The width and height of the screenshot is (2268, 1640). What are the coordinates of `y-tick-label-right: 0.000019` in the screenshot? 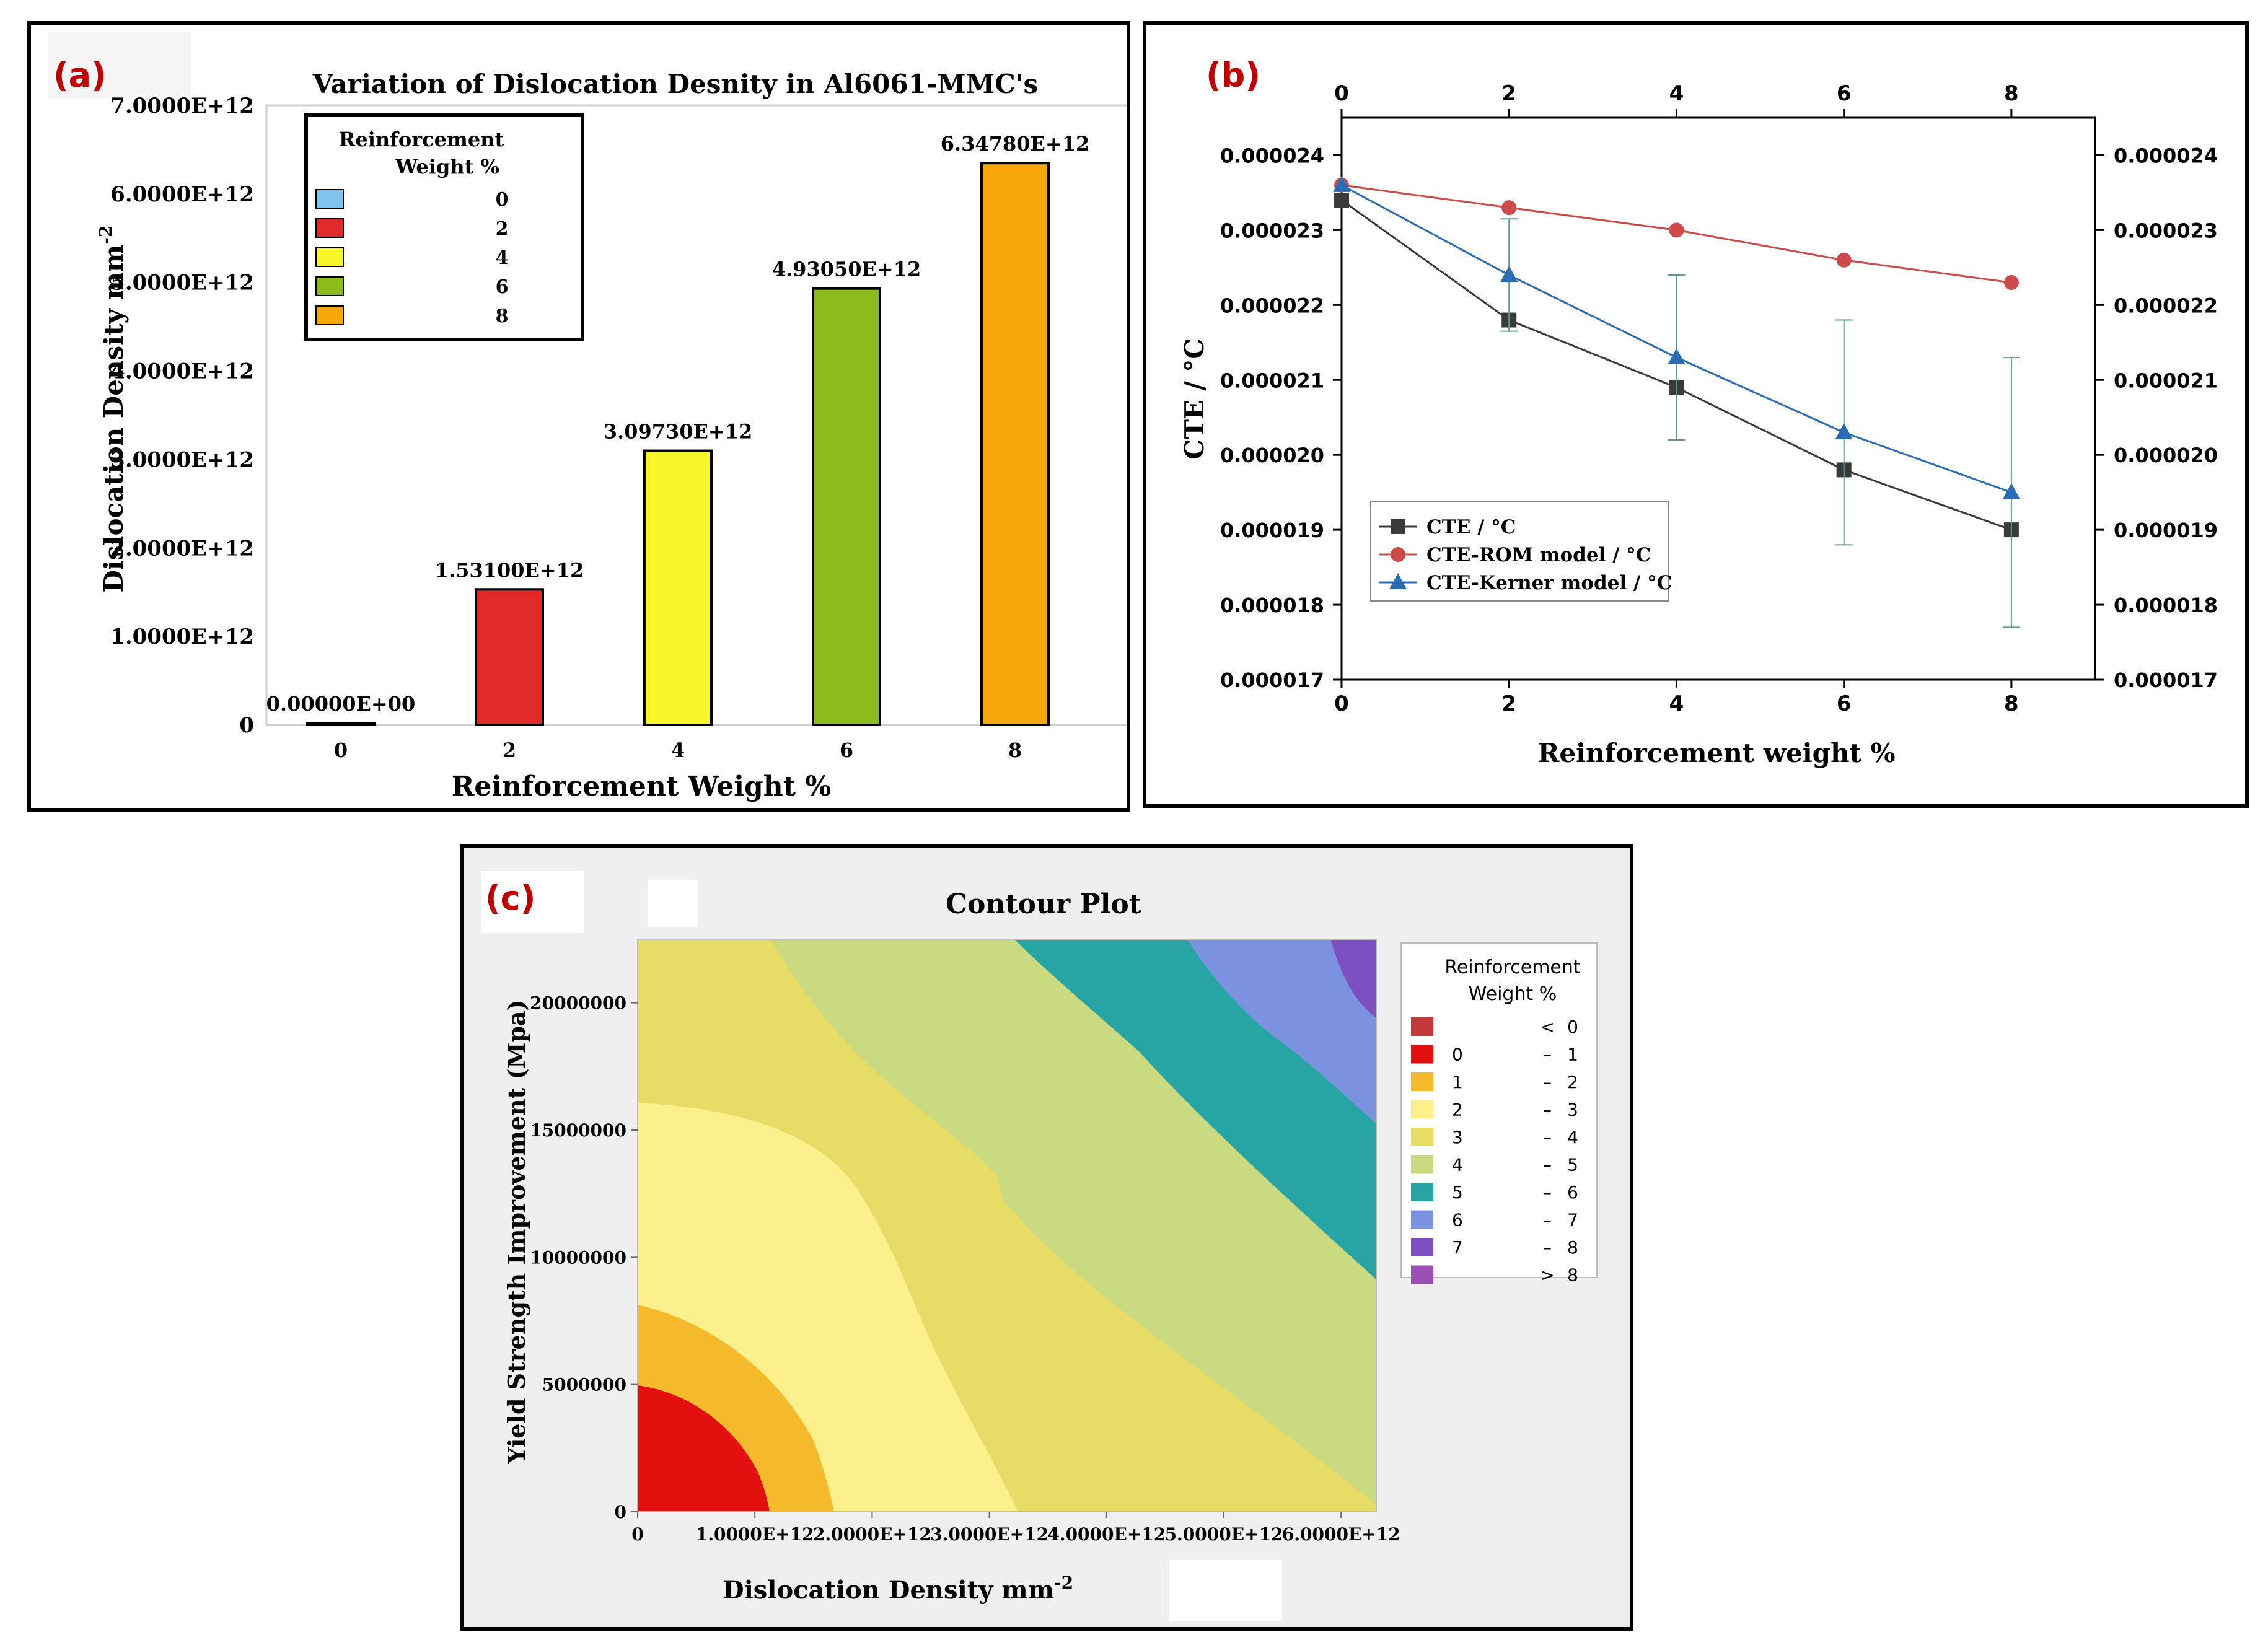 It's located at (2166, 530).